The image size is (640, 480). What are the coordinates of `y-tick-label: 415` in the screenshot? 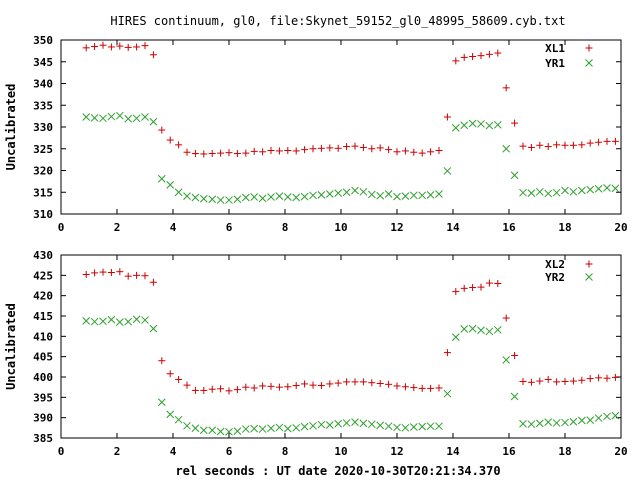 It's located at (43, 316).